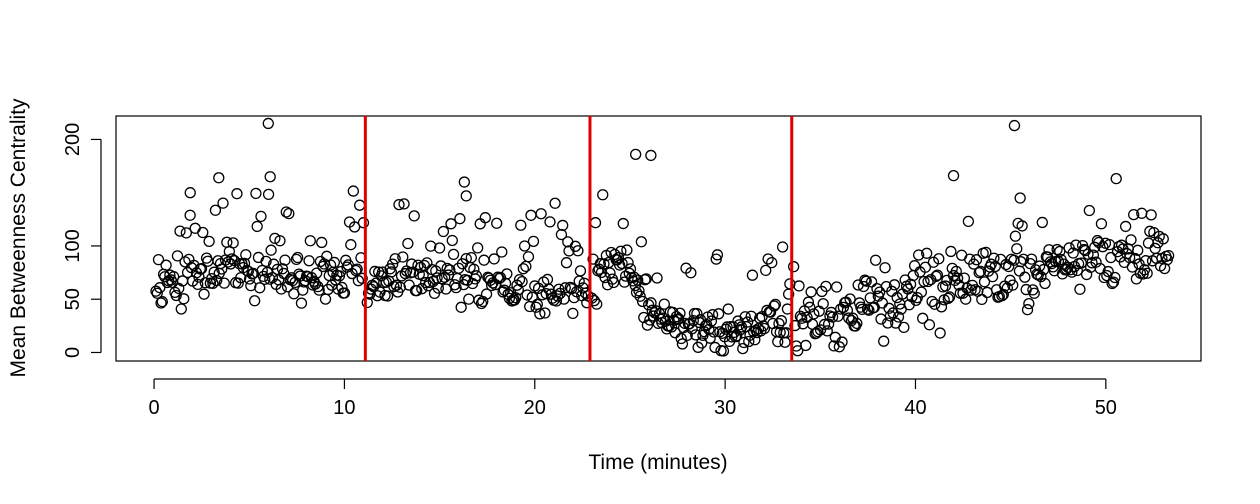  What do you see at coordinates (18, 237) in the screenshot?
I see `y-axis-label: Mean Betweenness Centrality` at bounding box center [18, 237].